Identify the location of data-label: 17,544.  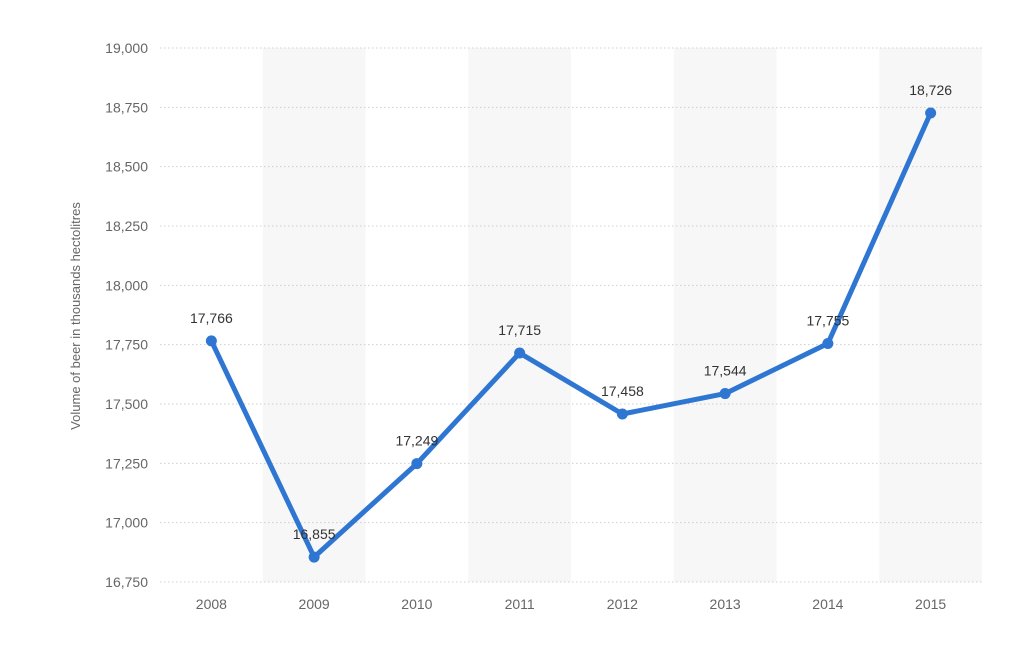
(725, 371).